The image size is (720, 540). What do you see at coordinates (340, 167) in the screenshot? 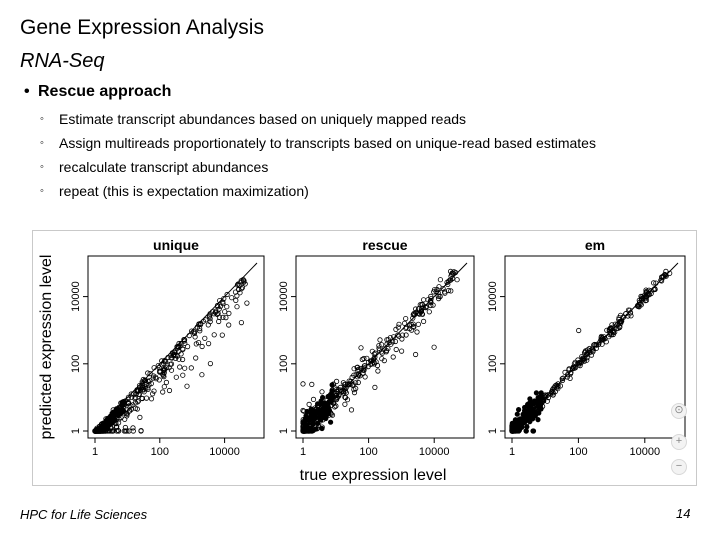
I see `sub-bullet-item: ◦ recalculate transcript abundances` at bounding box center [340, 167].